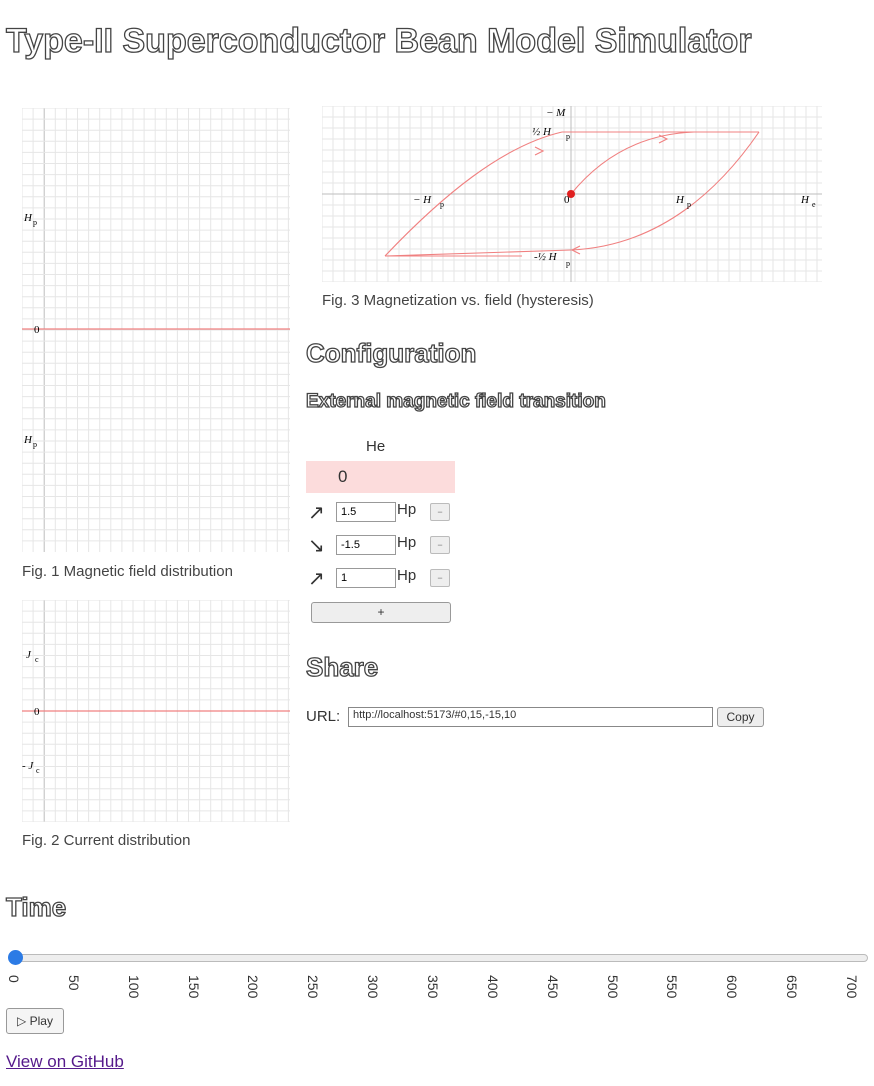 This screenshot has width=874, height=1086. I want to click on current-distribution-plot: J c 0 - J c, so click(155, 713).